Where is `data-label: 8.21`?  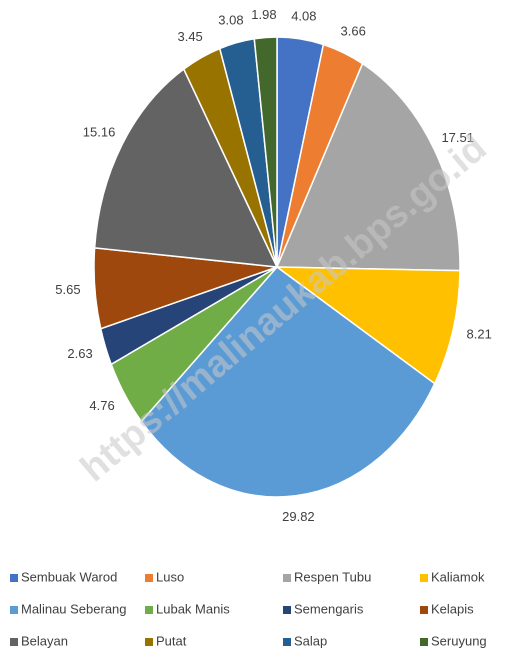 data-label: 8.21 is located at coordinates (479, 334).